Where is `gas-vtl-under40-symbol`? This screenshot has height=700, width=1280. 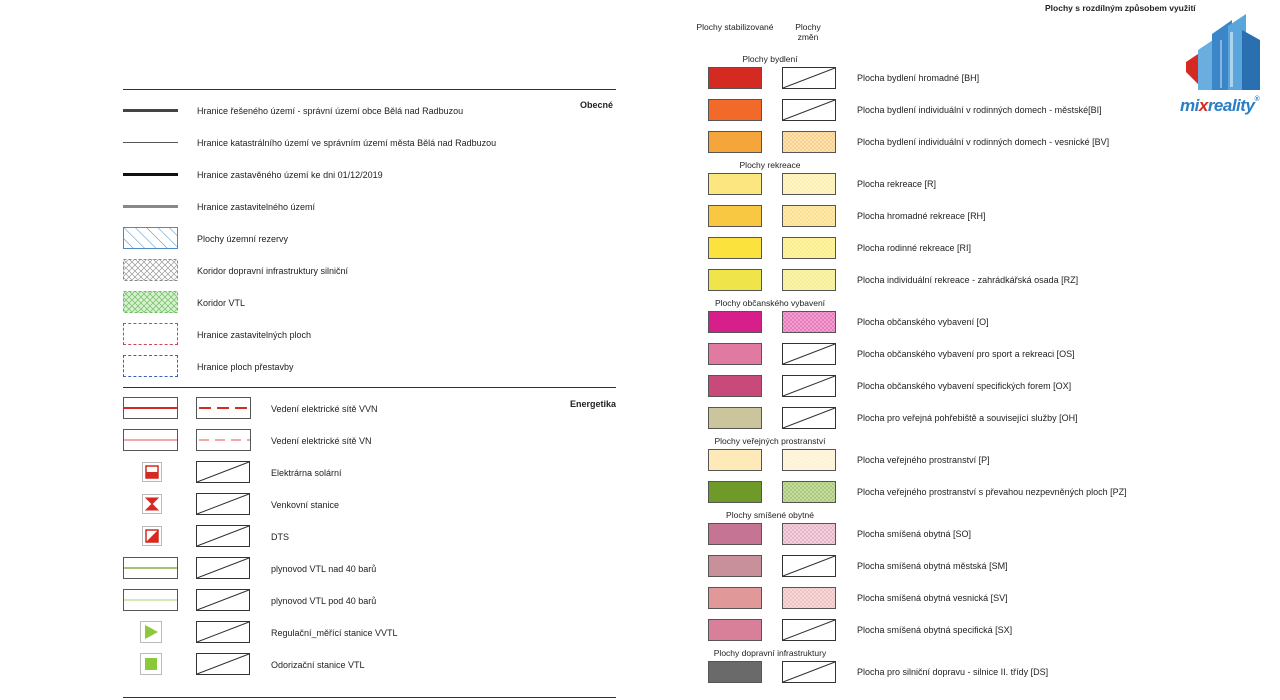 gas-vtl-under40-symbol is located at coordinates (150, 600).